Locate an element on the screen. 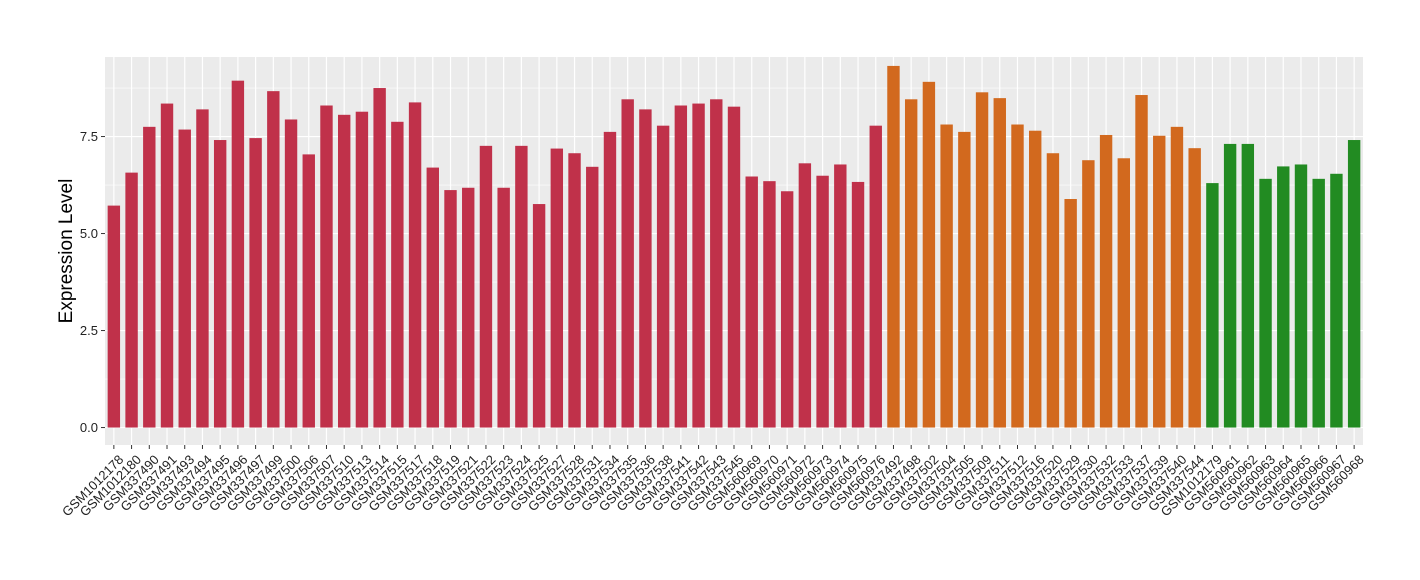 This screenshot has height=580, width=1420. y-axis: 0.0 2.5 5.0 7.5 is located at coordinates (92, 282).